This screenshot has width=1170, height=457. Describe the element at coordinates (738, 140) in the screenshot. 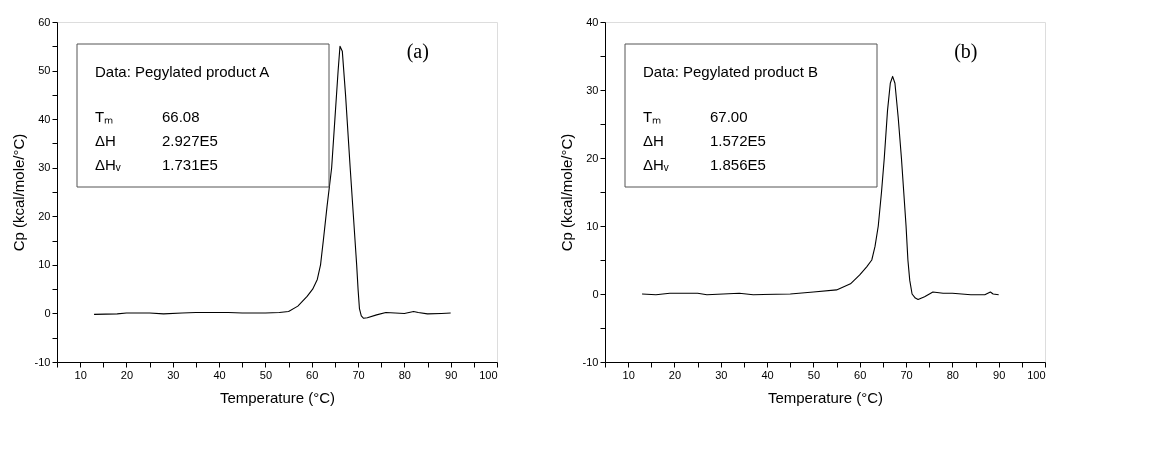

I see `annotation: 1.572E5` at that location.